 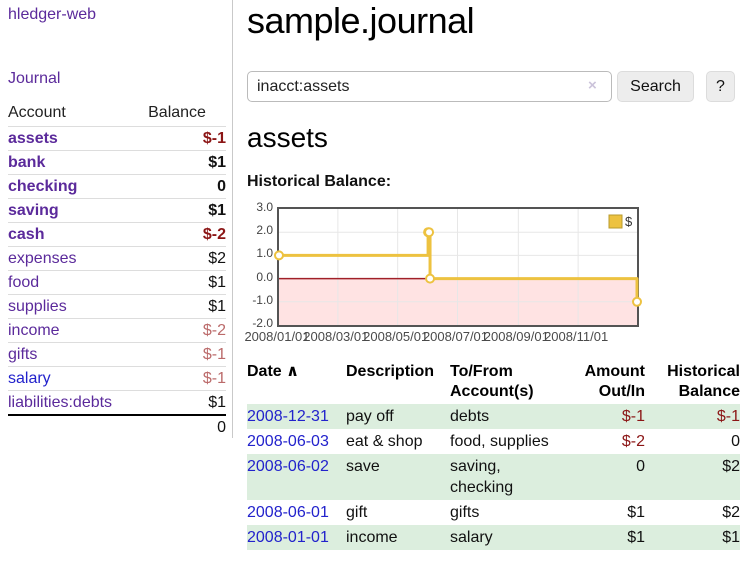 What do you see at coordinates (396, 336) in the screenshot?
I see `x-axis-tick-label: 2008/05/01` at bounding box center [396, 336].